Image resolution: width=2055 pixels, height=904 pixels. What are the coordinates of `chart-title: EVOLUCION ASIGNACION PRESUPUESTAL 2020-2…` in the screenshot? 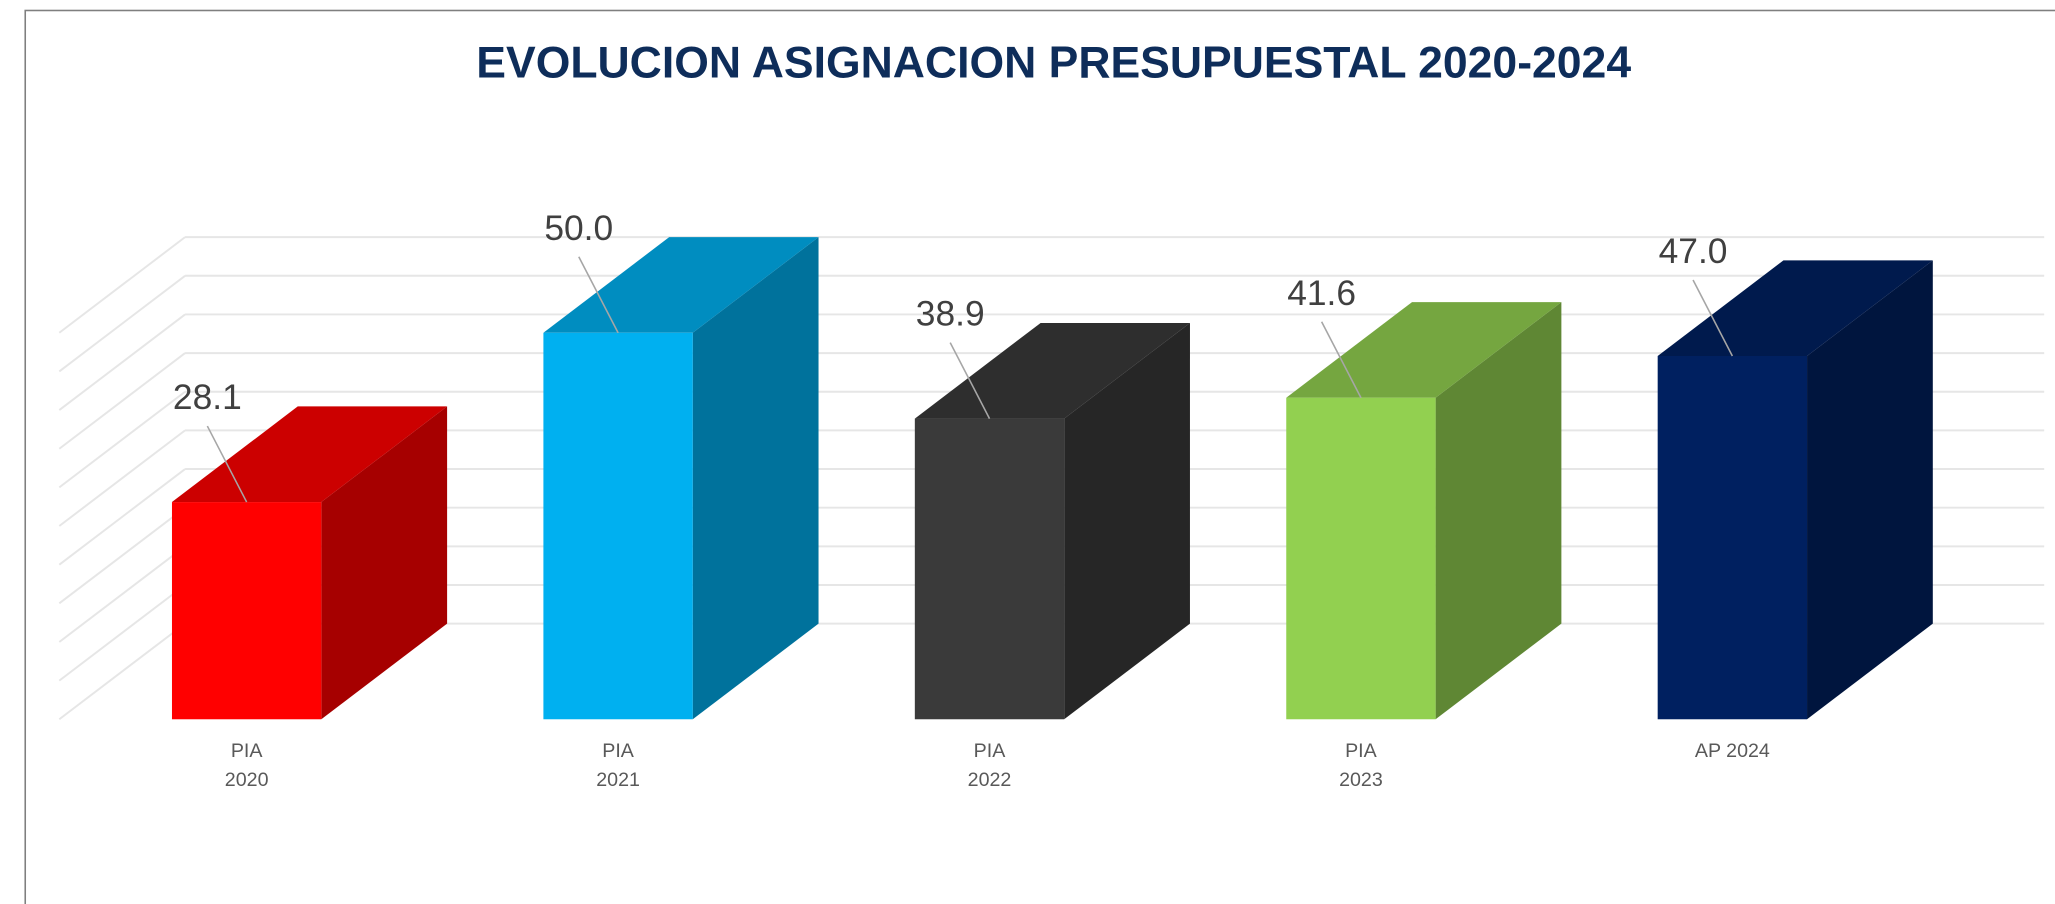 It's located at (1053, 62).